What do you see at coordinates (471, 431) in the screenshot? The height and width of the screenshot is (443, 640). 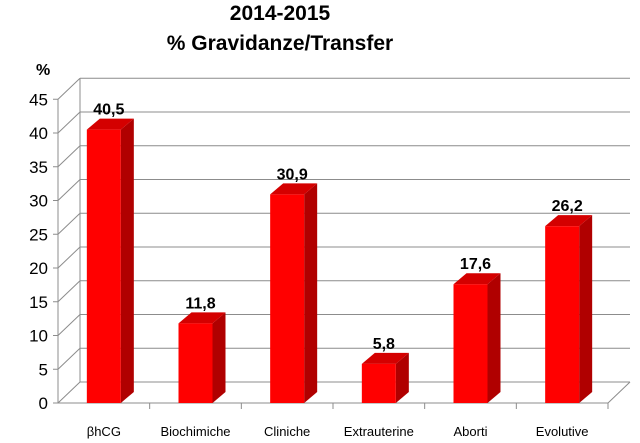 I see `x-category-label: Aborti` at bounding box center [471, 431].